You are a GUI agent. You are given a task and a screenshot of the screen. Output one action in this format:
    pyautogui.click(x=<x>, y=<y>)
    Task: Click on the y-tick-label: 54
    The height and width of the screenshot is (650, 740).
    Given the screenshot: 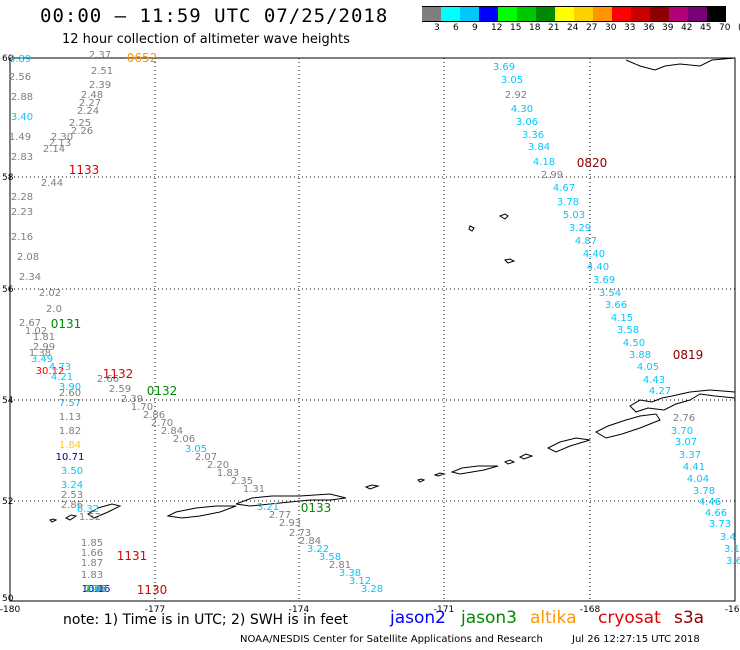 What is the action you would take?
    pyautogui.click(x=8, y=401)
    